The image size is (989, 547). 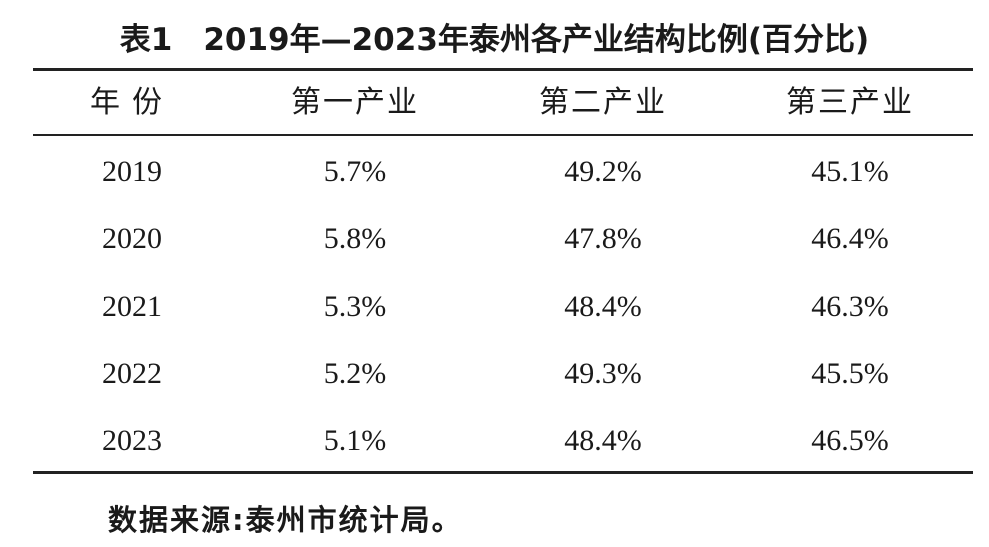 What do you see at coordinates (503, 135) in the screenshot?
I see `header-rule` at bounding box center [503, 135].